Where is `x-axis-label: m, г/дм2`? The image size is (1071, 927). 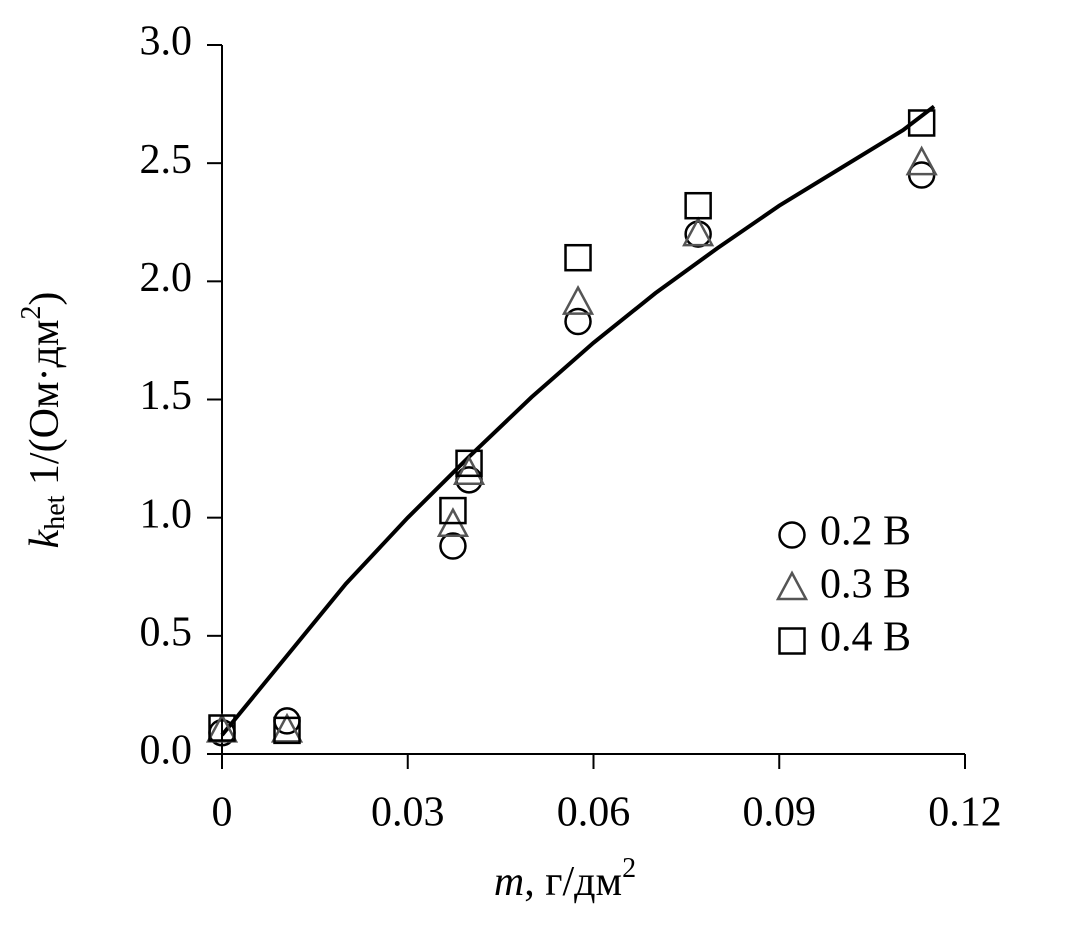
x-axis-label: m, г/дм2 is located at coordinates (565, 878).